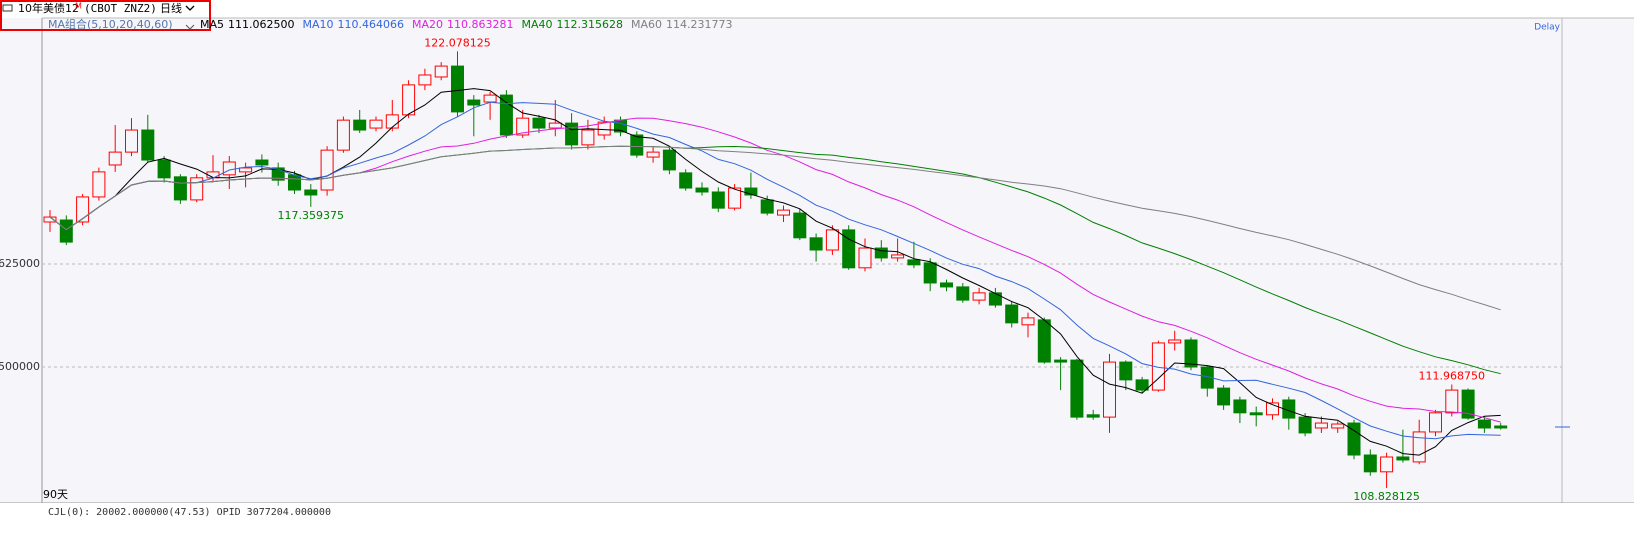 The height and width of the screenshot is (535, 1634). I want to click on legend-value: 112.315628, so click(590, 24).